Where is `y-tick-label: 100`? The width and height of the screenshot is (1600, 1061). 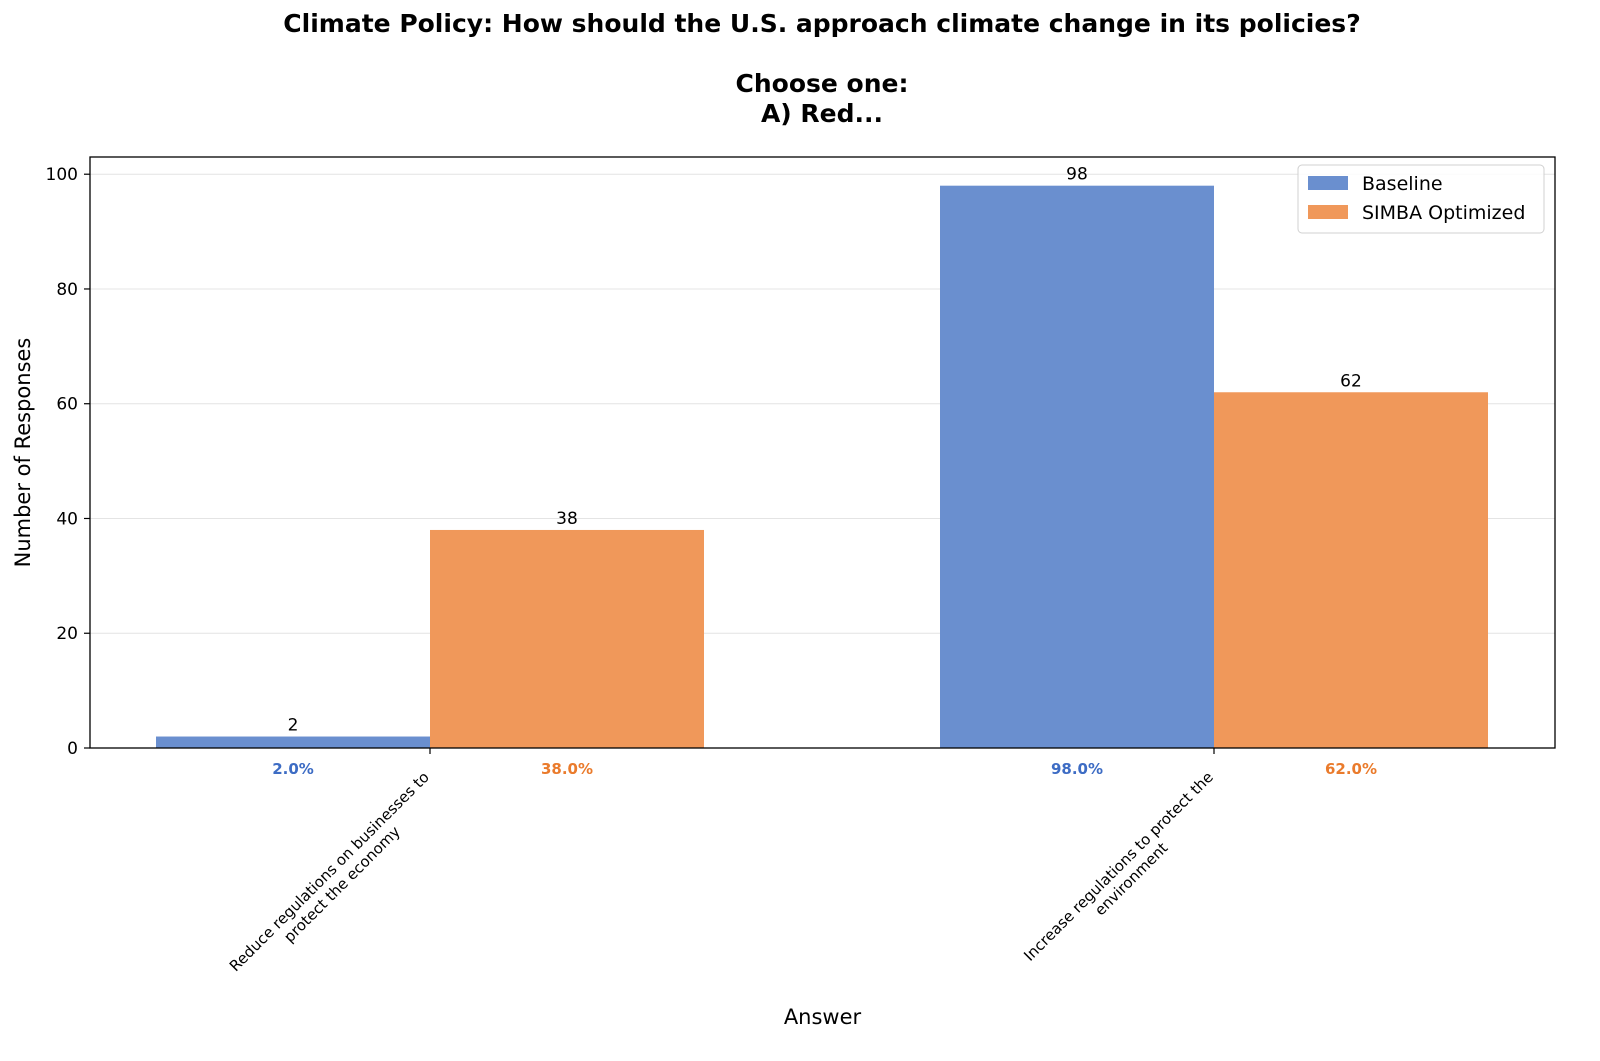
y-tick-label: 100 is located at coordinates (62, 175).